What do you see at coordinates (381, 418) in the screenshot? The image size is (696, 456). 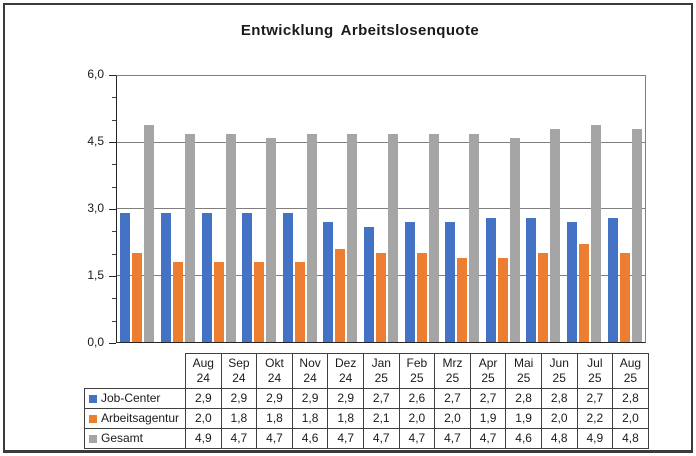 I see `value-cell-arbeitsagentur-Jan-25: 2,1` at bounding box center [381, 418].